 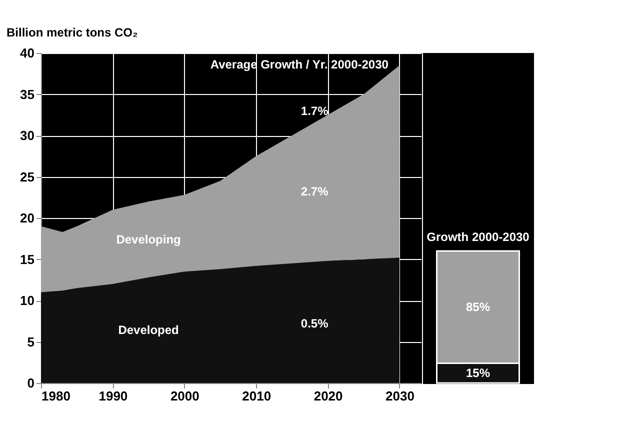 What do you see at coordinates (113, 396) in the screenshot?
I see `x-tick-label: 1990` at bounding box center [113, 396].